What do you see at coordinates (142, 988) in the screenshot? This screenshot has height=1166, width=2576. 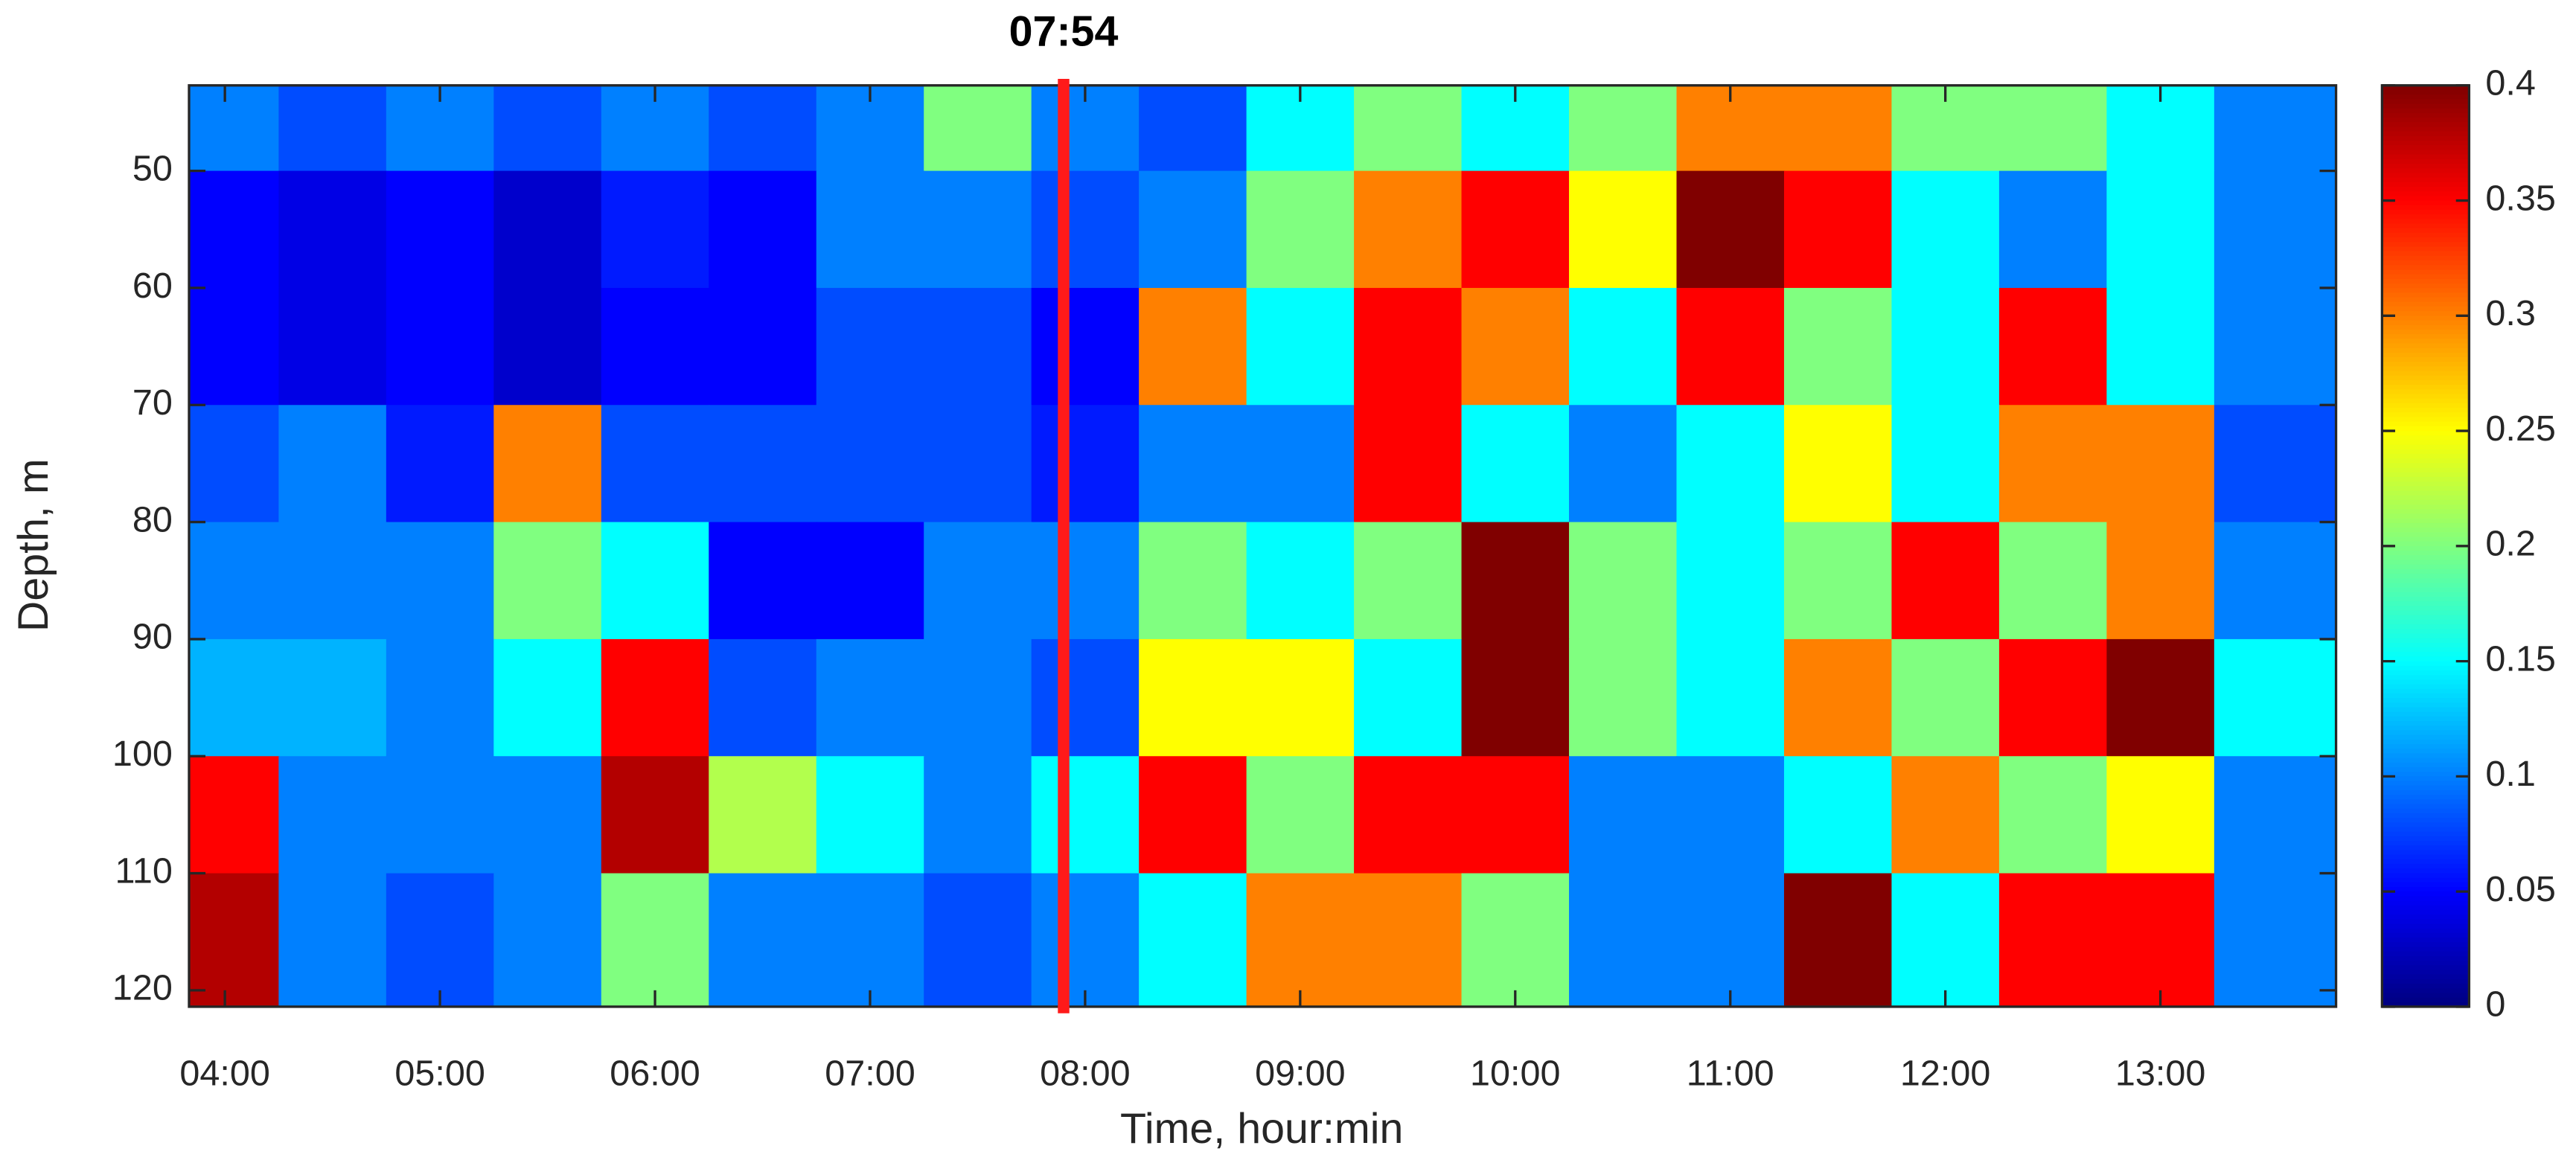 I see `y-tick-label: 120` at bounding box center [142, 988].